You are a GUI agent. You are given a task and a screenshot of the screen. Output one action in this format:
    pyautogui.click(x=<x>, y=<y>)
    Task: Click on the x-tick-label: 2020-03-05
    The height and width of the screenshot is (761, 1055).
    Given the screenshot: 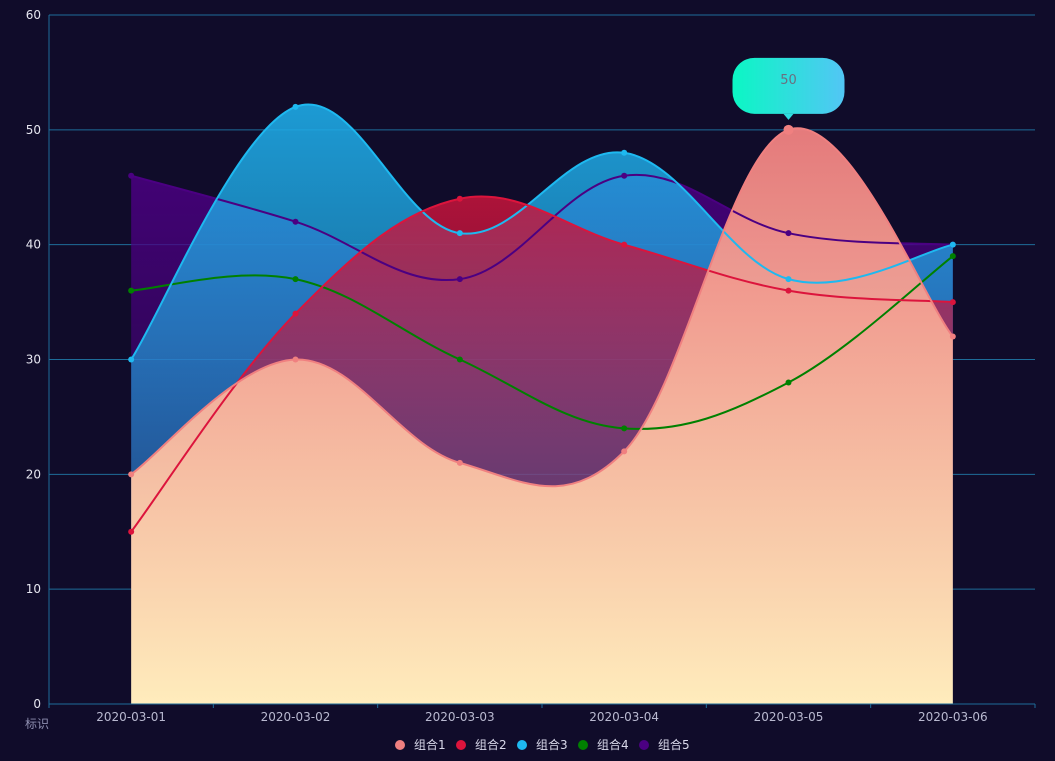 What is the action you would take?
    pyautogui.click(x=789, y=717)
    